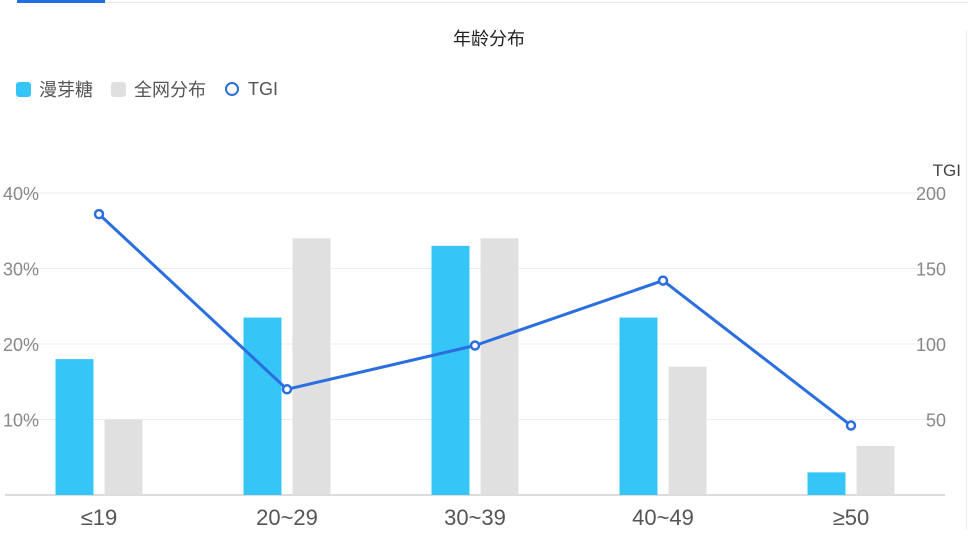 The height and width of the screenshot is (549, 973). Describe the element at coordinates (489, 39) in the screenshot. I see `chart-title: 年龄分布` at that location.